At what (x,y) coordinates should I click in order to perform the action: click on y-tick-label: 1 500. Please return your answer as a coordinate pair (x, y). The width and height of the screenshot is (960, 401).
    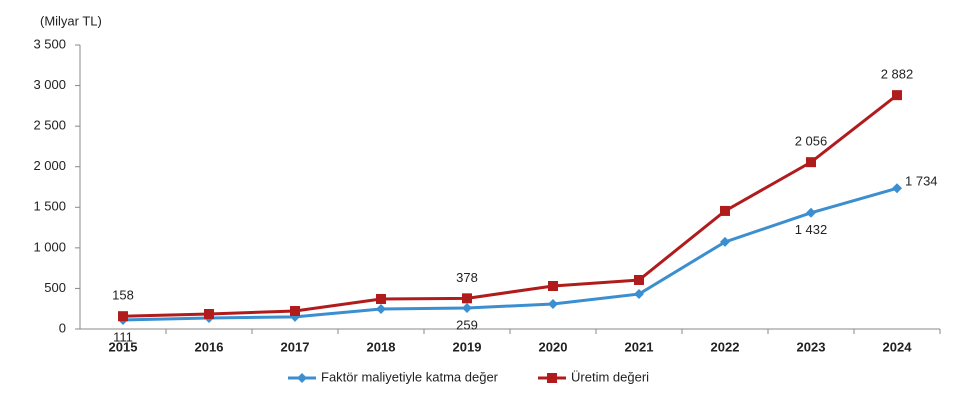
    Looking at the image, I should click on (49, 206).